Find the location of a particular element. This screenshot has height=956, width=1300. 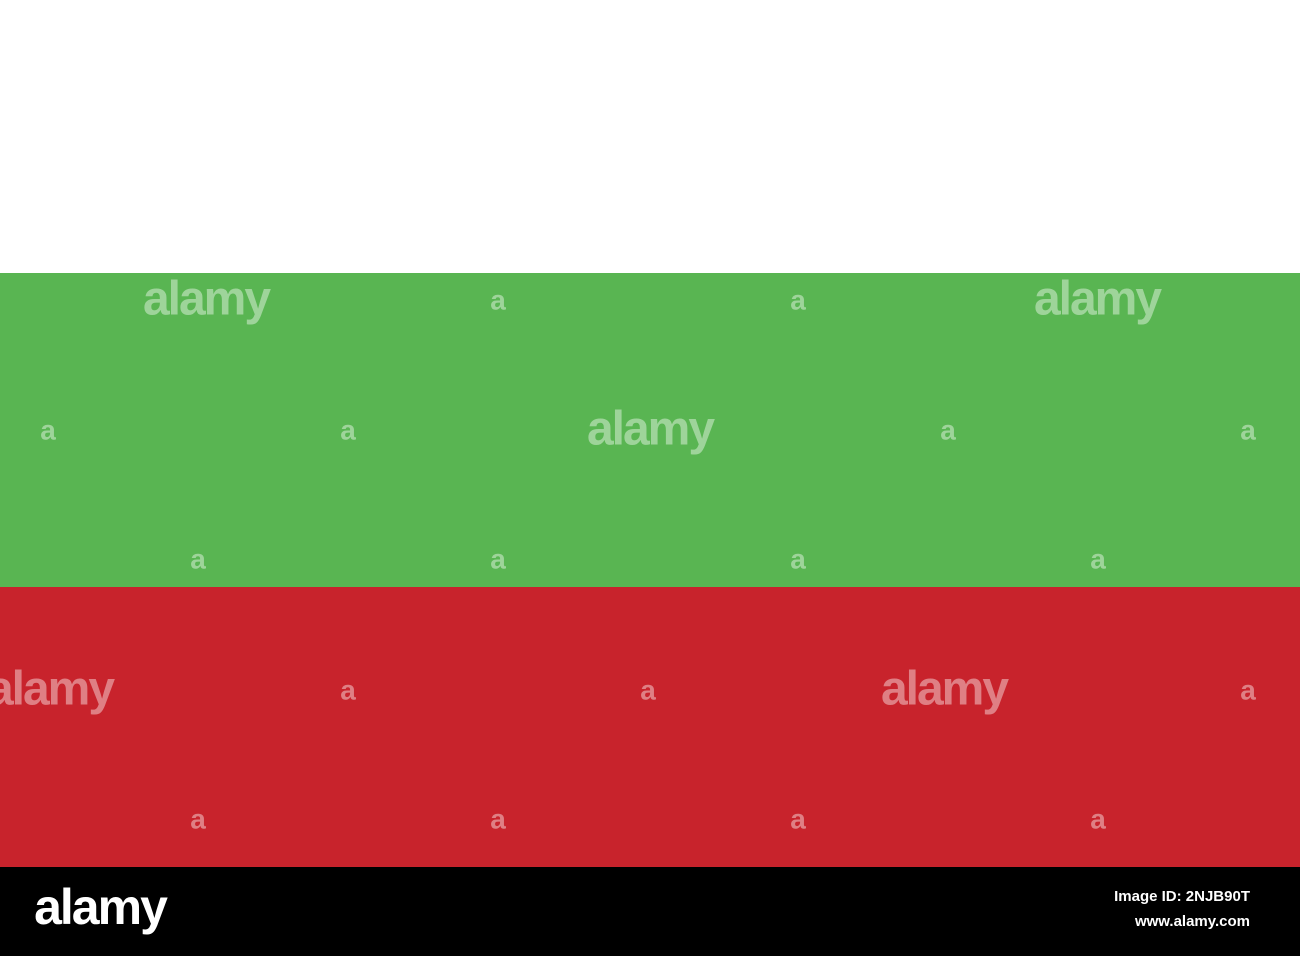

image-id: Image ID: 2NJB90T is located at coordinates (1182, 896).